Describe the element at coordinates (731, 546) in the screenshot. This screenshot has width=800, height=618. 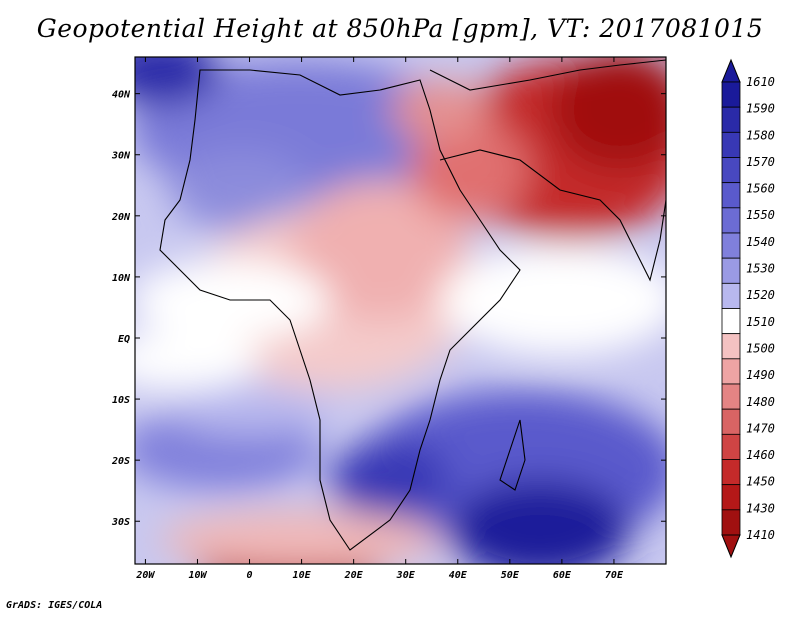
I see `colorbar-bottom-arrow` at that location.